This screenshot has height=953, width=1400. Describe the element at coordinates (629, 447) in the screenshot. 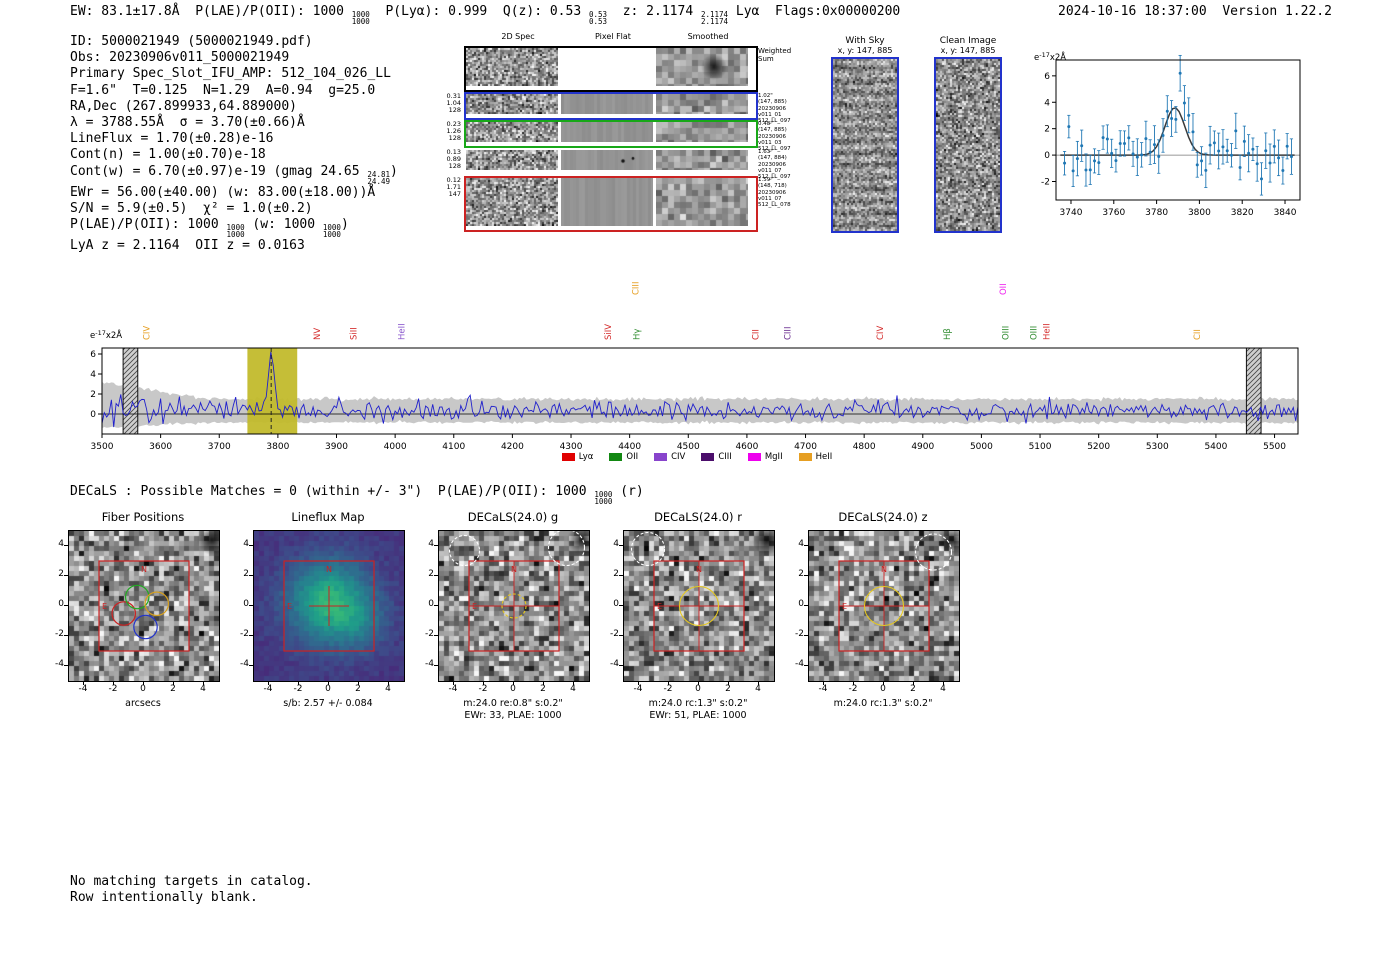

I see `svg-text: 4400` at that location.